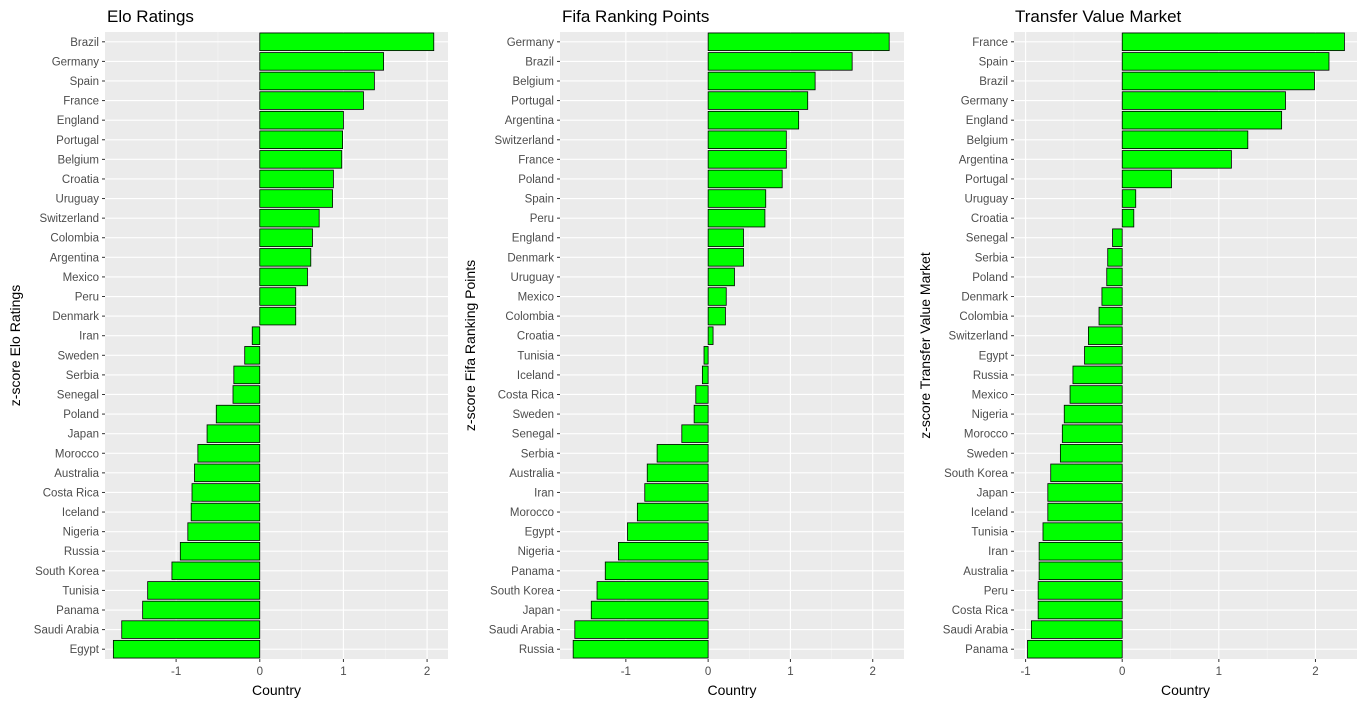 The image size is (1366, 710). Describe the element at coordinates (1098, 16) in the screenshot. I see `panel-title: Transfer Value Market` at that location.